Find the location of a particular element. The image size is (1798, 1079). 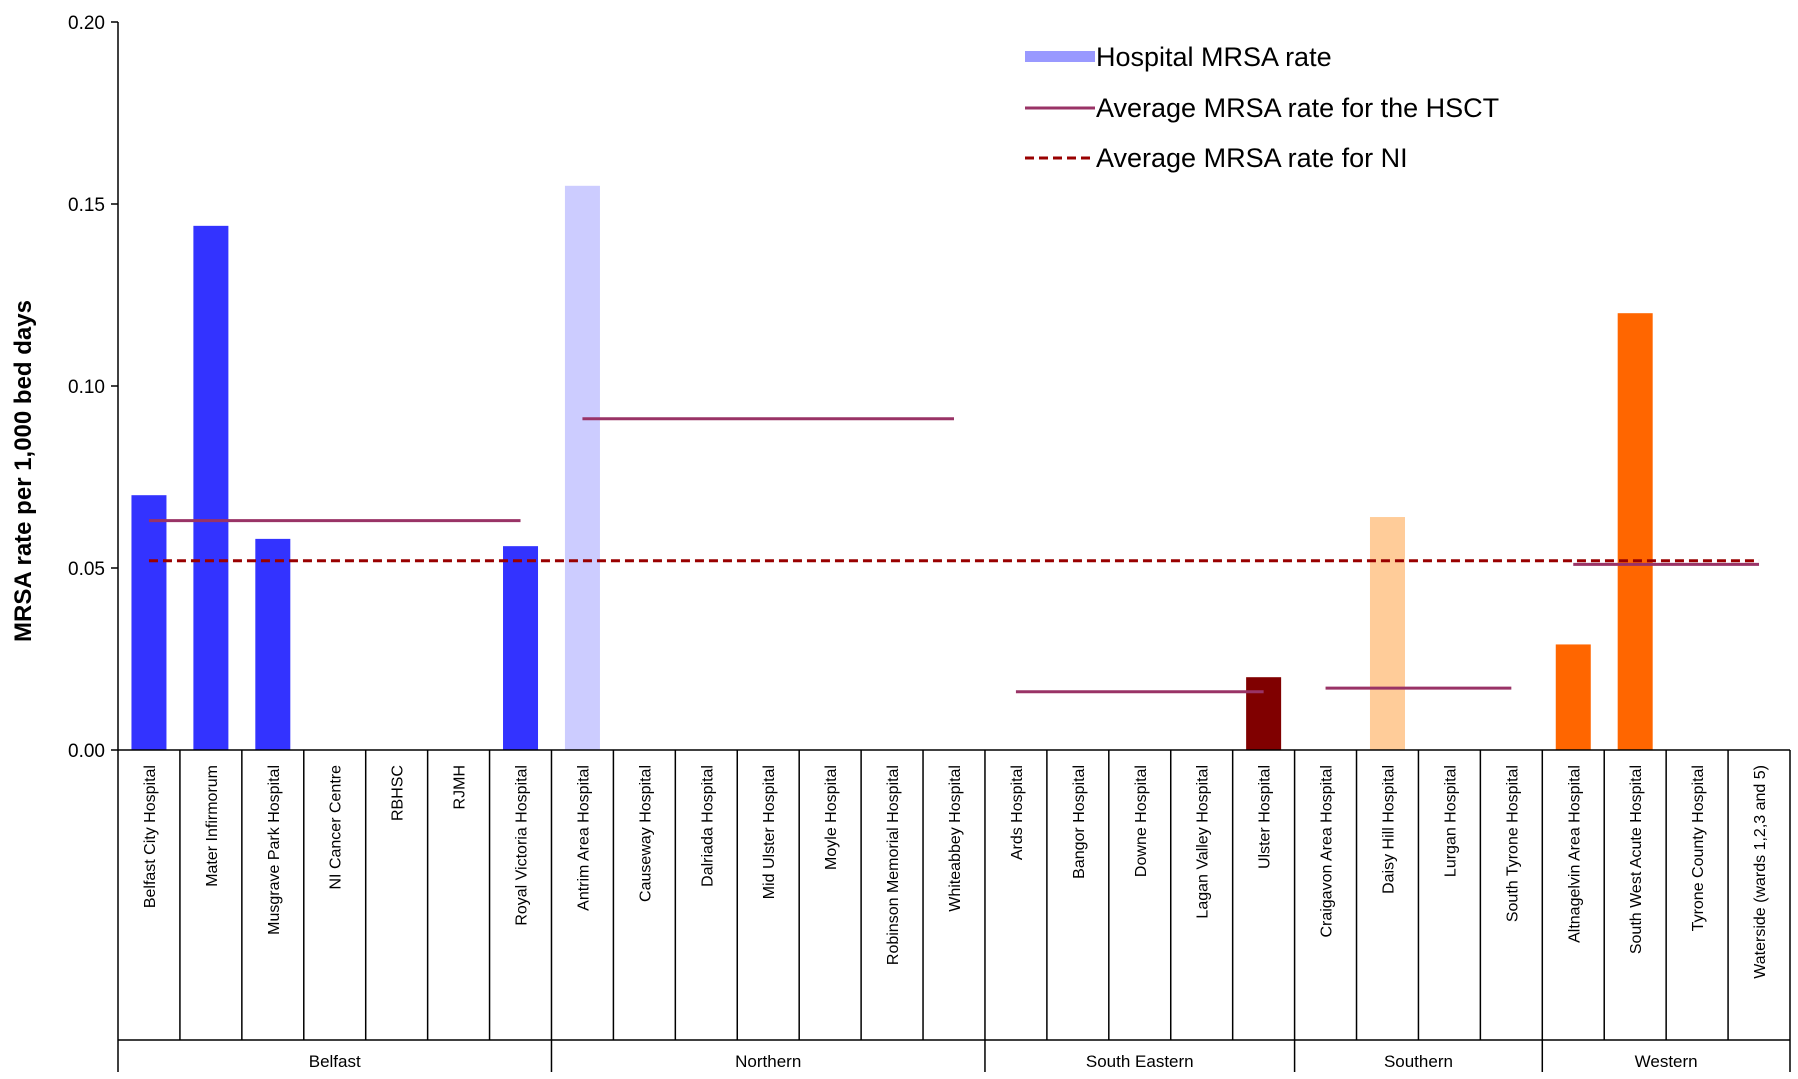

legend-label-hsct-average: Average MRSA rate for the HSCT is located at coordinates (1297, 108).